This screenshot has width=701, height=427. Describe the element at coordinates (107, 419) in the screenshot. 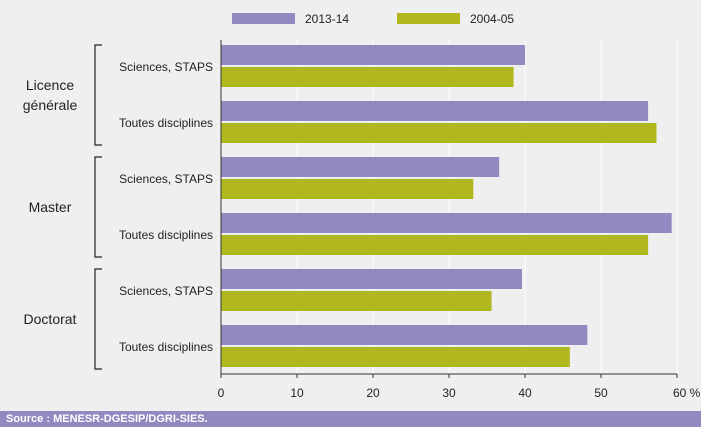

I see `source-text: Source : MENESR-DGESIP/DGRI-SIES.` at that location.